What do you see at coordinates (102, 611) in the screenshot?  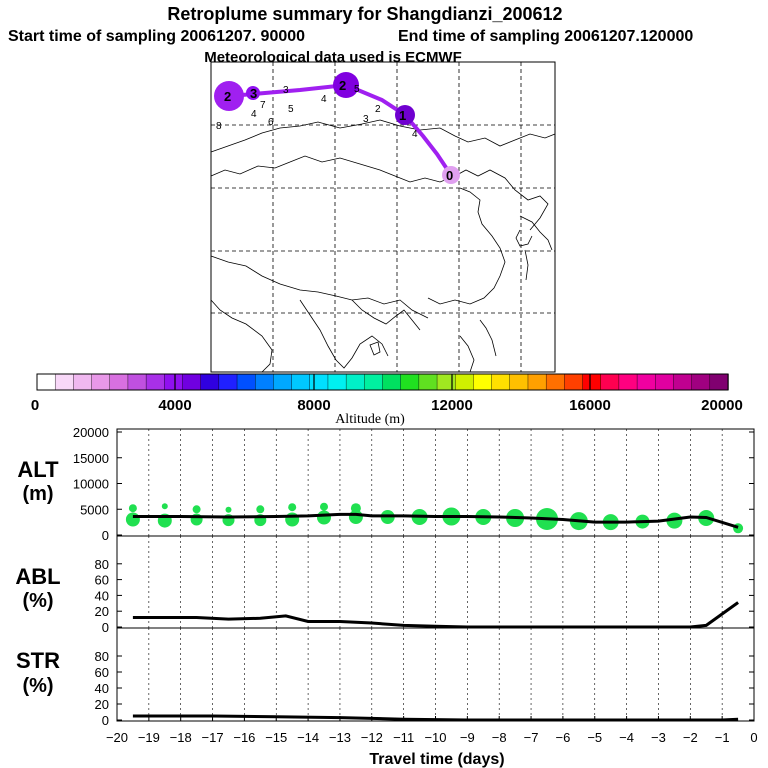 I see `ytick-label-1-20: 20` at bounding box center [102, 611].